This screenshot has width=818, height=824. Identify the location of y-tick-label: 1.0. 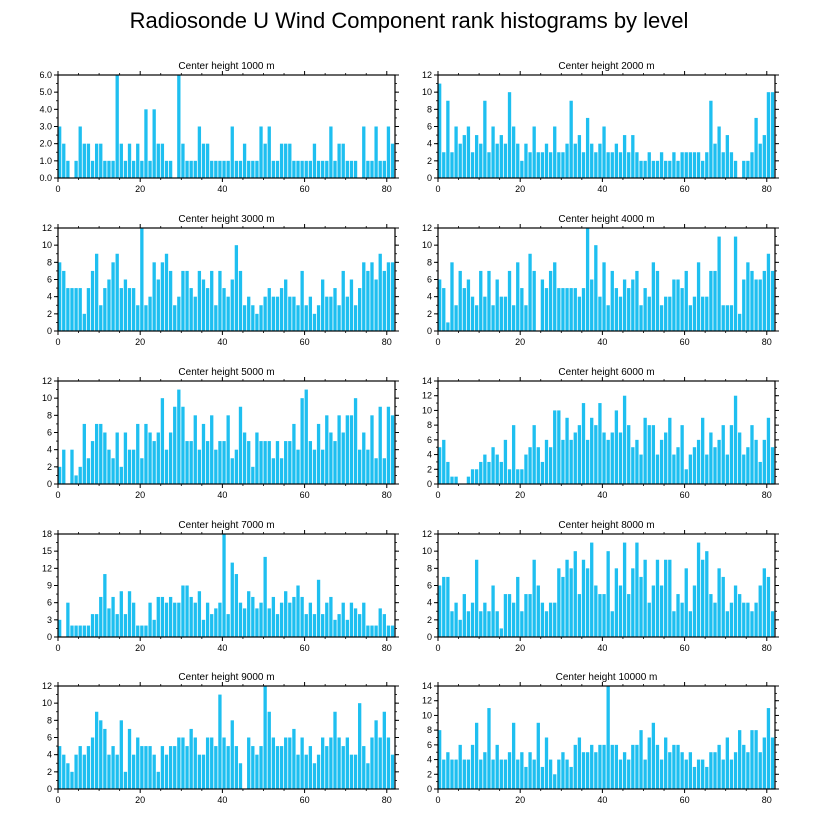
(45, 161).